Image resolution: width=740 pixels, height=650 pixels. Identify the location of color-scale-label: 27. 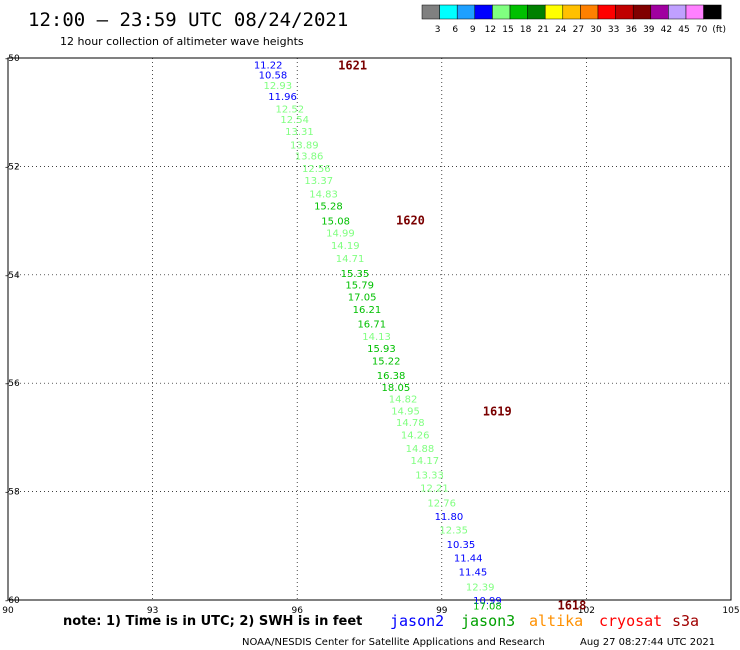
(578, 30).